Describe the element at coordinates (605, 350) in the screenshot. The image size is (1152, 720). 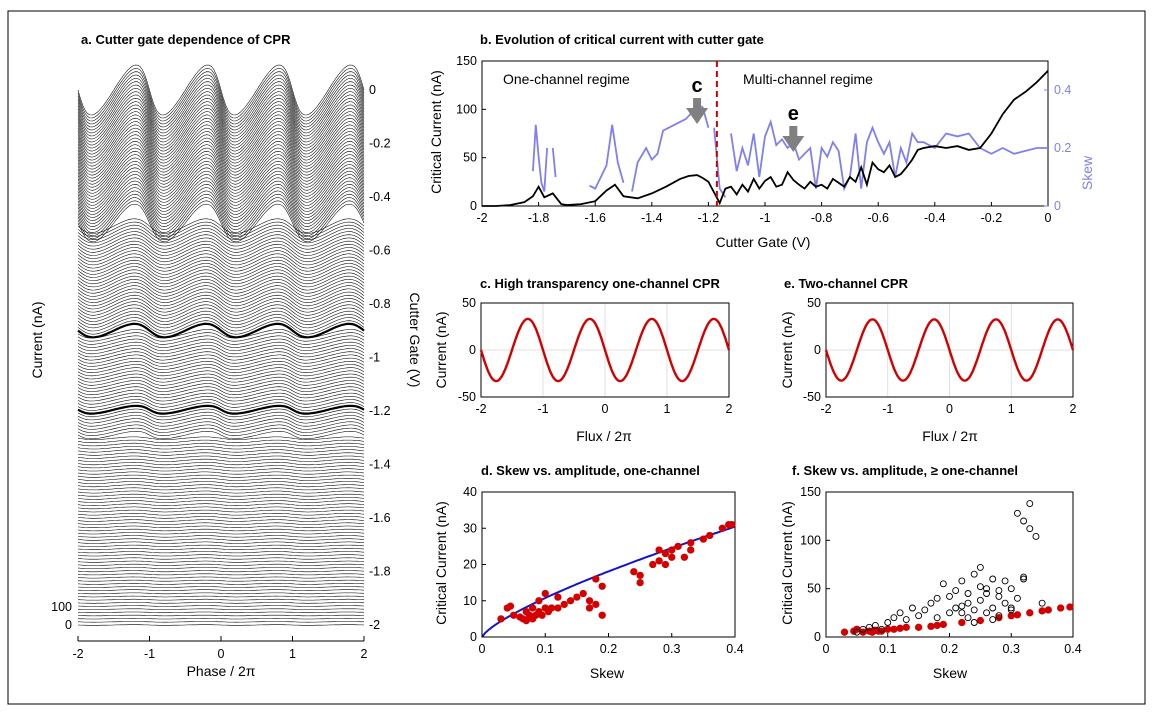
I see `panel-c-cpr-line` at that location.